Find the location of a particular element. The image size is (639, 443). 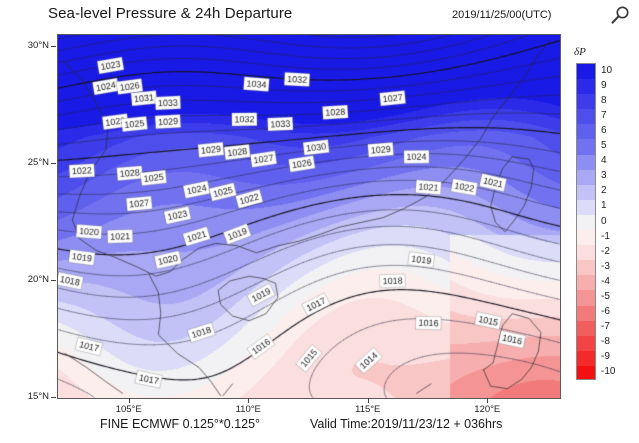

lat-tick-label: 25°N is located at coordinates (38, 162).